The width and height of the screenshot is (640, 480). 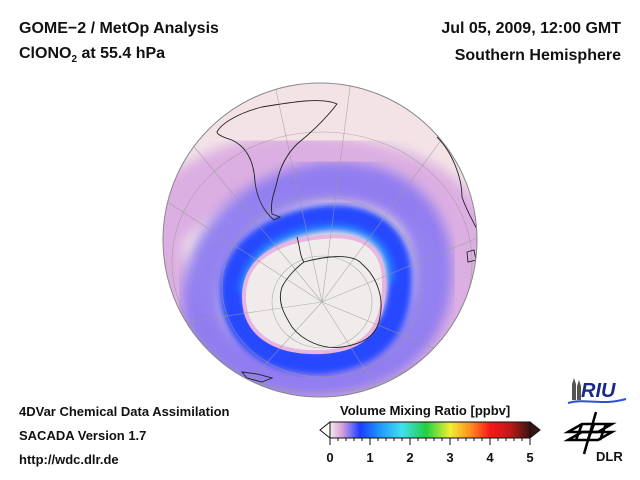 I want to click on south-america-coast, so click(x=277, y=160).